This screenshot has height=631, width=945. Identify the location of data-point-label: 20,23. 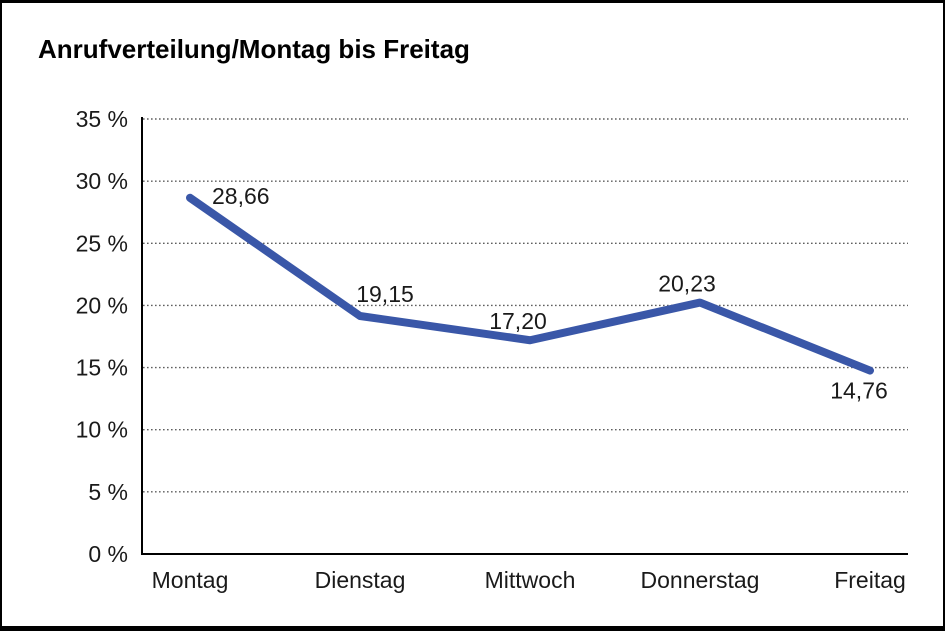
(687, 284).